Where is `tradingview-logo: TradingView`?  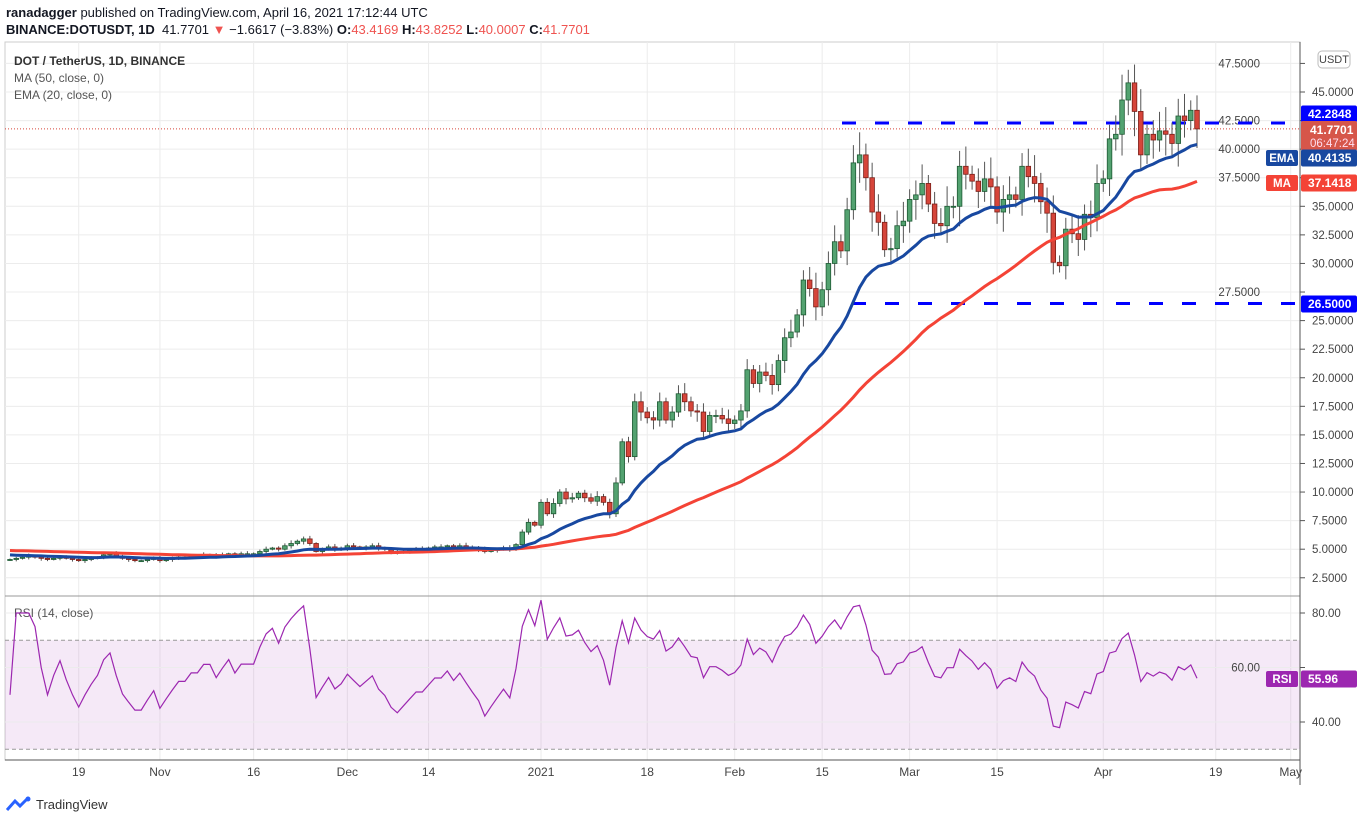
tradingview-logo: TradingView is located at coordinates (57, 804).